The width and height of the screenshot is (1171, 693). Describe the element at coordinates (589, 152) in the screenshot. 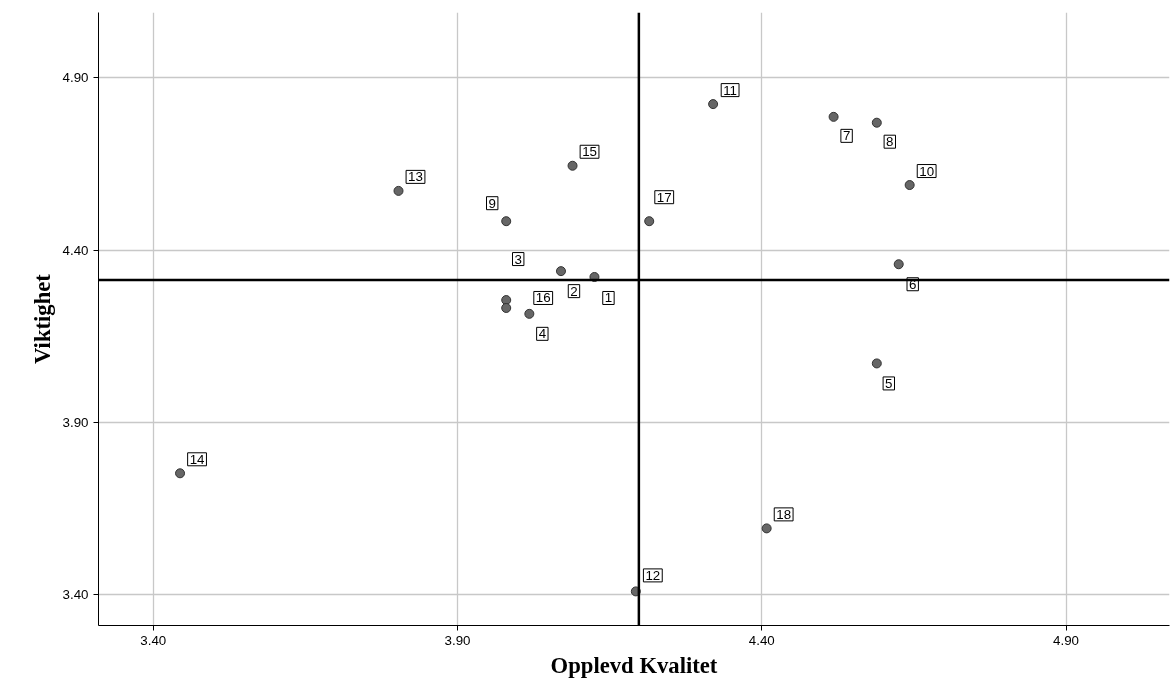

I see `text: 15` at that location.